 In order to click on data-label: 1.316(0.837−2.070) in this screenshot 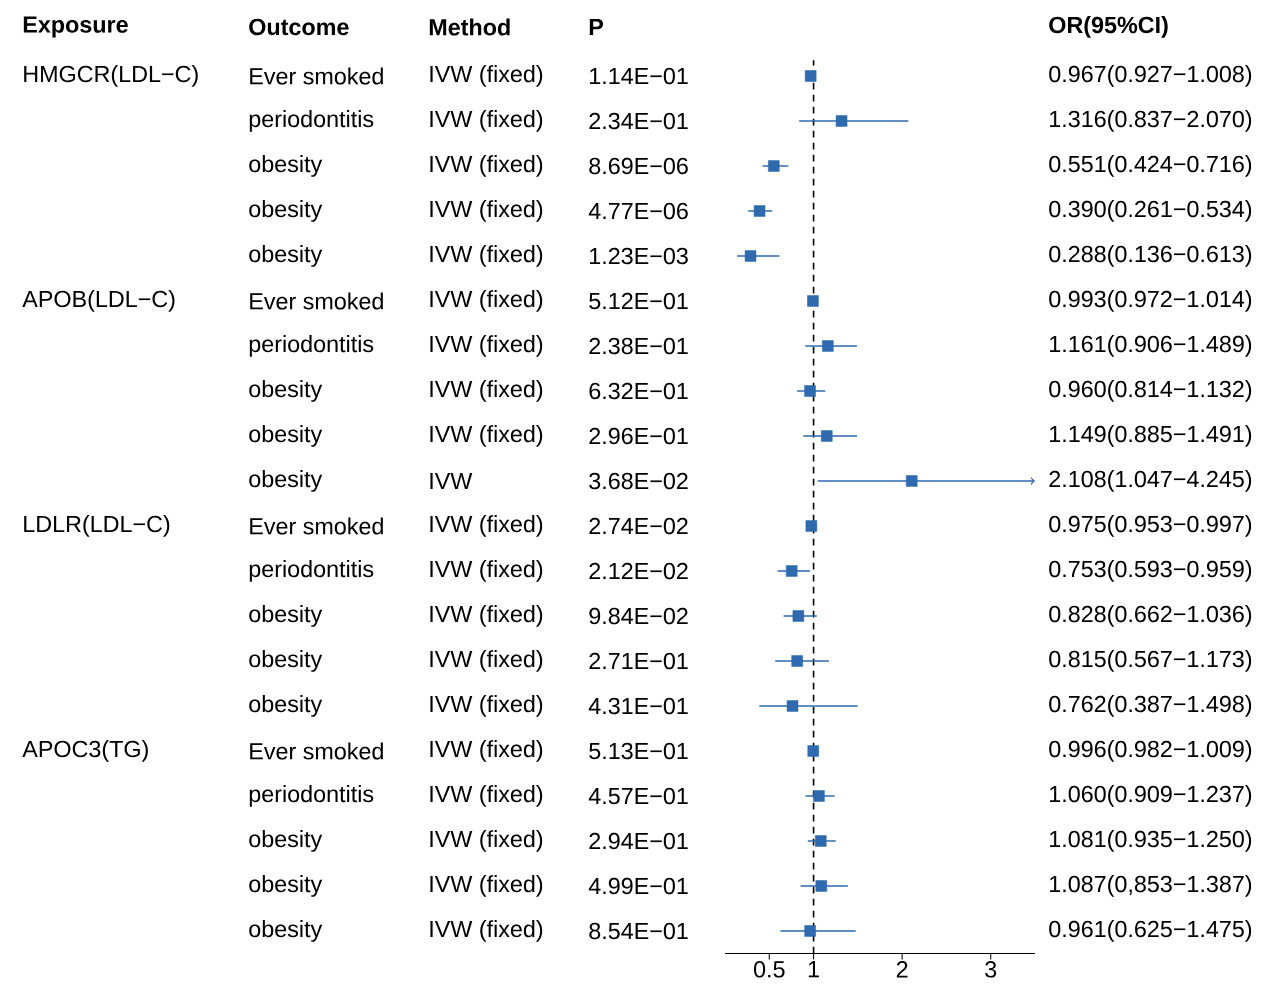, I will do `click(1151, 121)`.